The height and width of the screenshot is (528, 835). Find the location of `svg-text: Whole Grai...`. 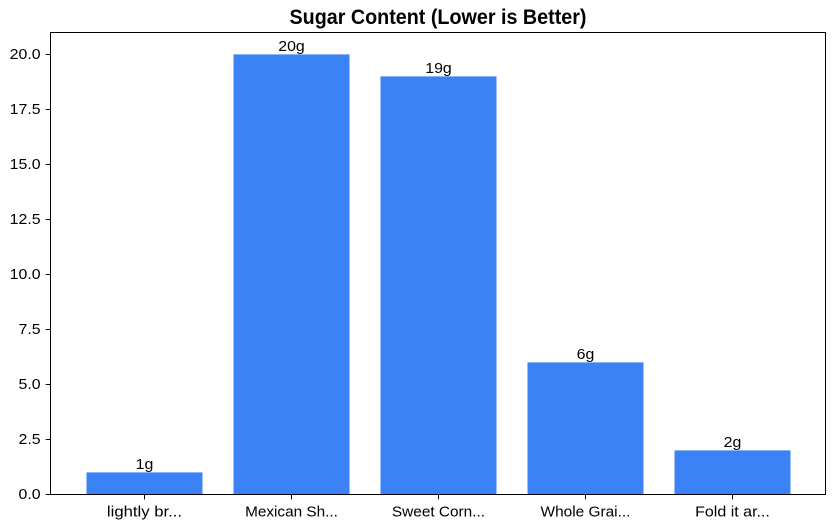

svg-text: Whole Grai... is located at coordinates (586, 513).